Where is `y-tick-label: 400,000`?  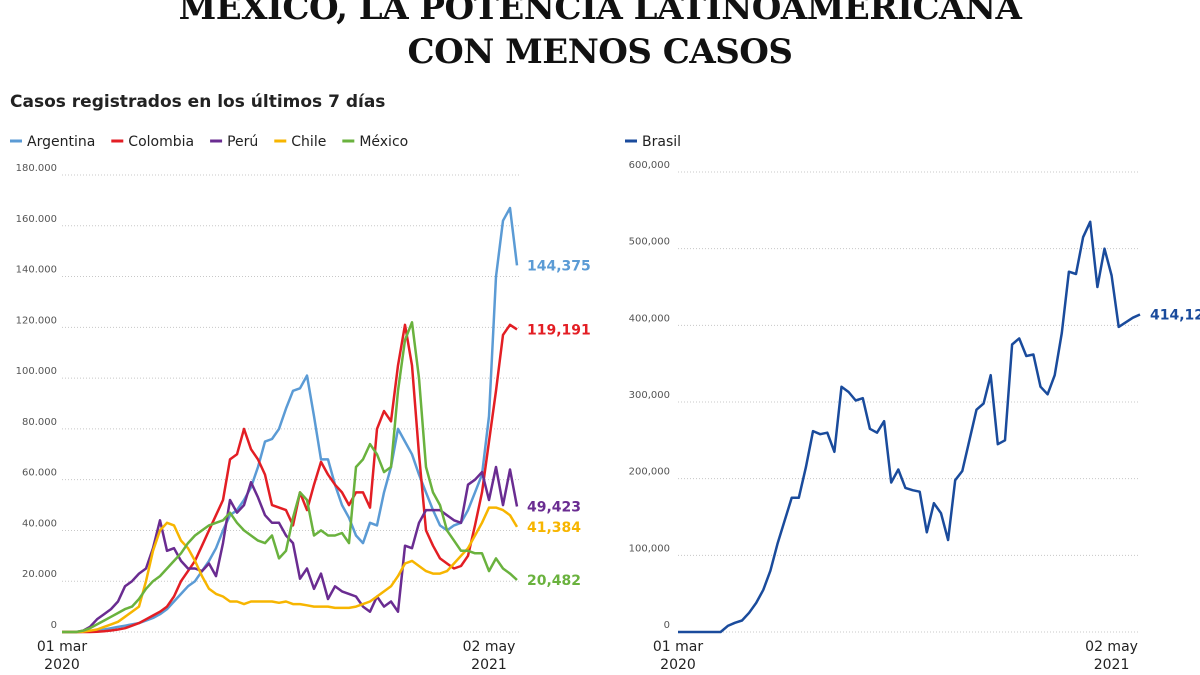 y-tick-label: 400,000 is located at coordinates (649, 318).